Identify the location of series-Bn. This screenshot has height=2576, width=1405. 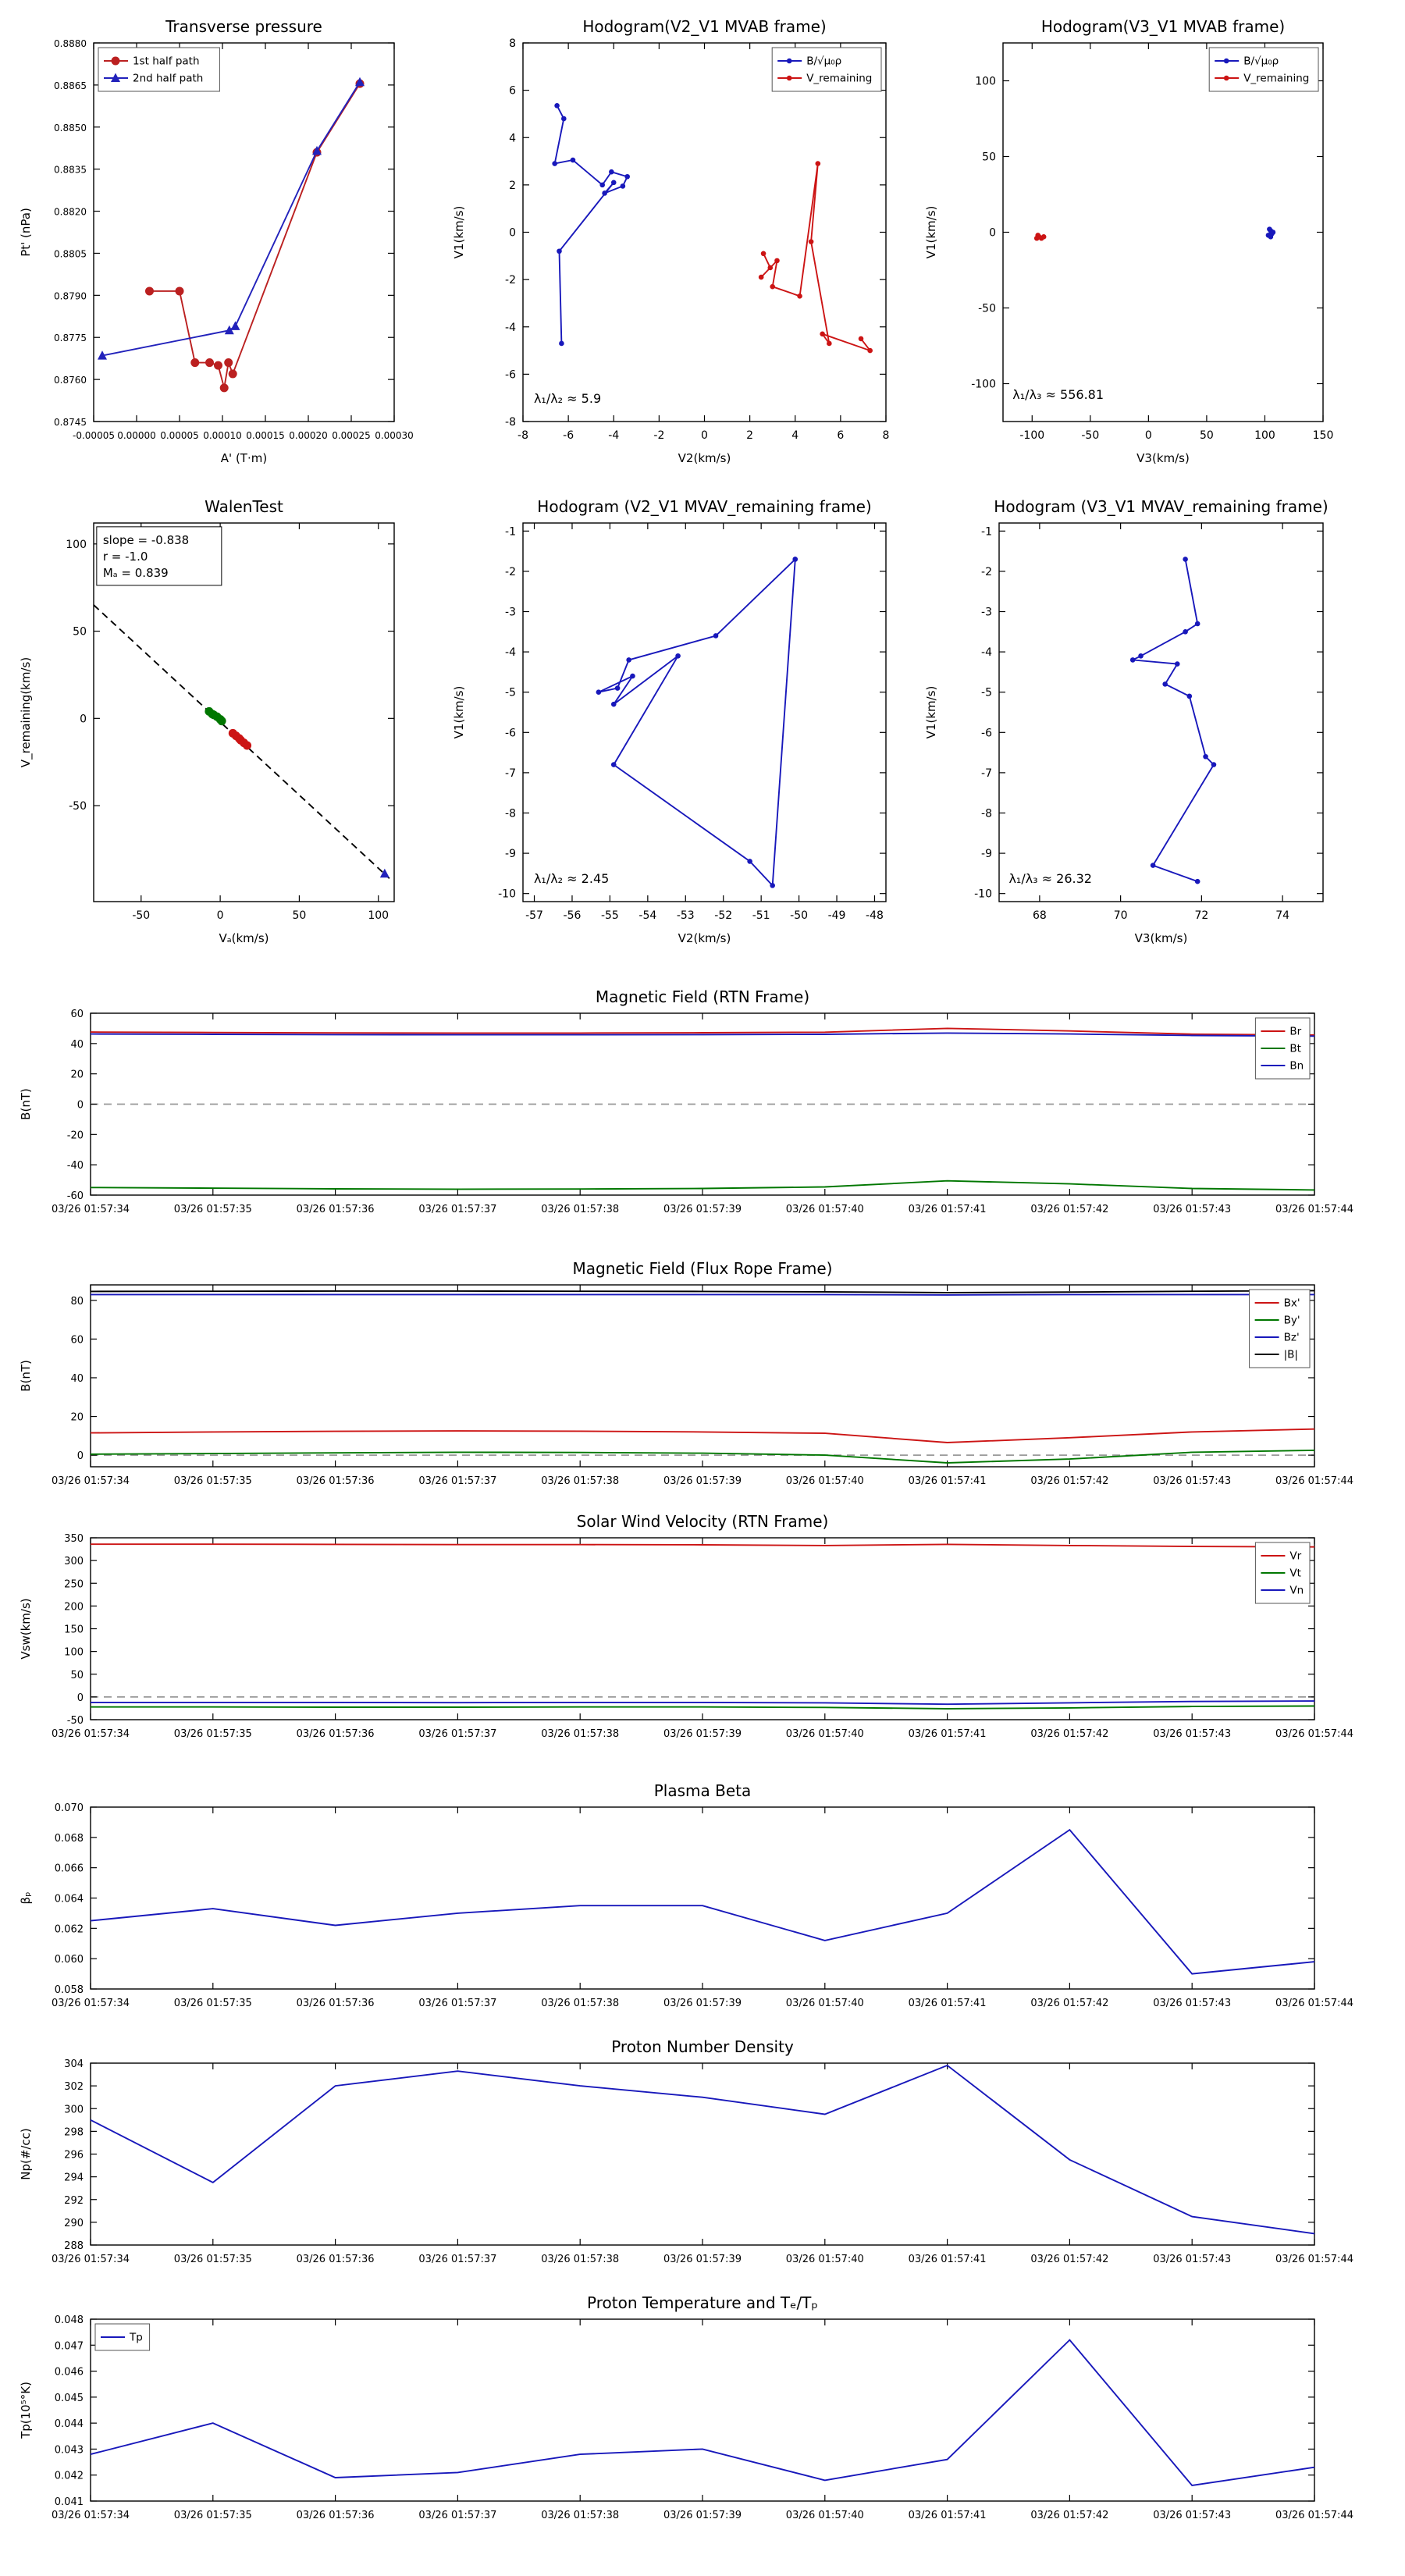
(703, 1034).